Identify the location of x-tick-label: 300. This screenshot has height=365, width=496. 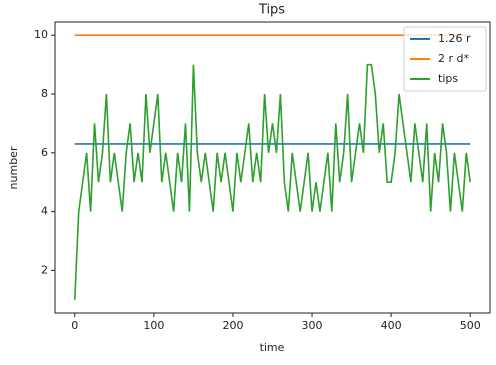
(312, 325).